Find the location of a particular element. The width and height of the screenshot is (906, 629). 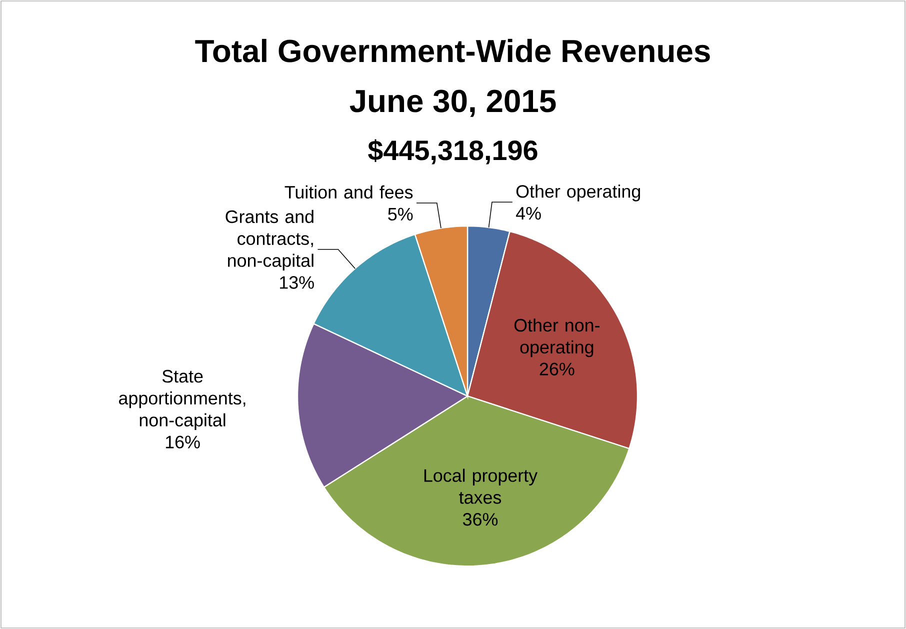

data-label: 36% is located at coordinates (480, 519).